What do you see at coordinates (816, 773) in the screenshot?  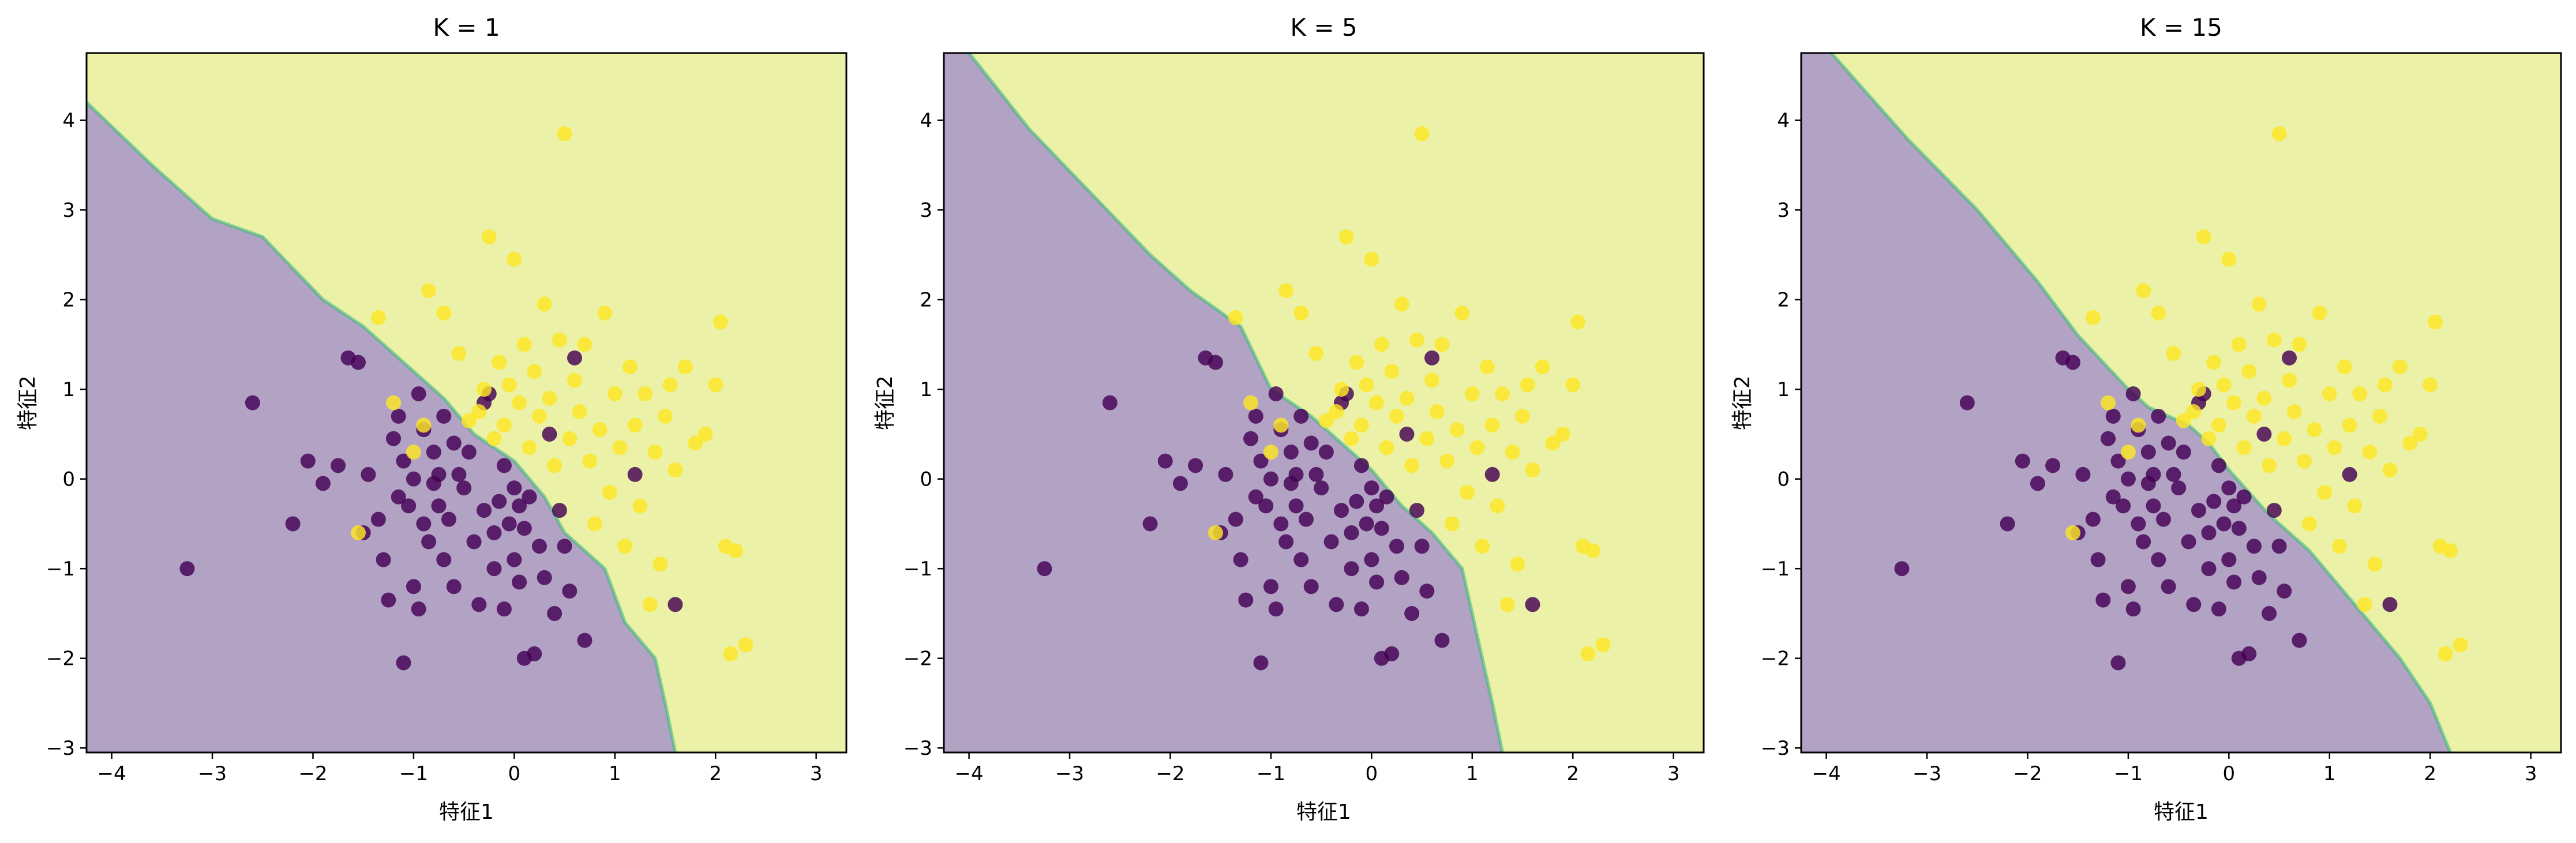 I see `x-tick-label: 3` at bounding box center [816, 773].